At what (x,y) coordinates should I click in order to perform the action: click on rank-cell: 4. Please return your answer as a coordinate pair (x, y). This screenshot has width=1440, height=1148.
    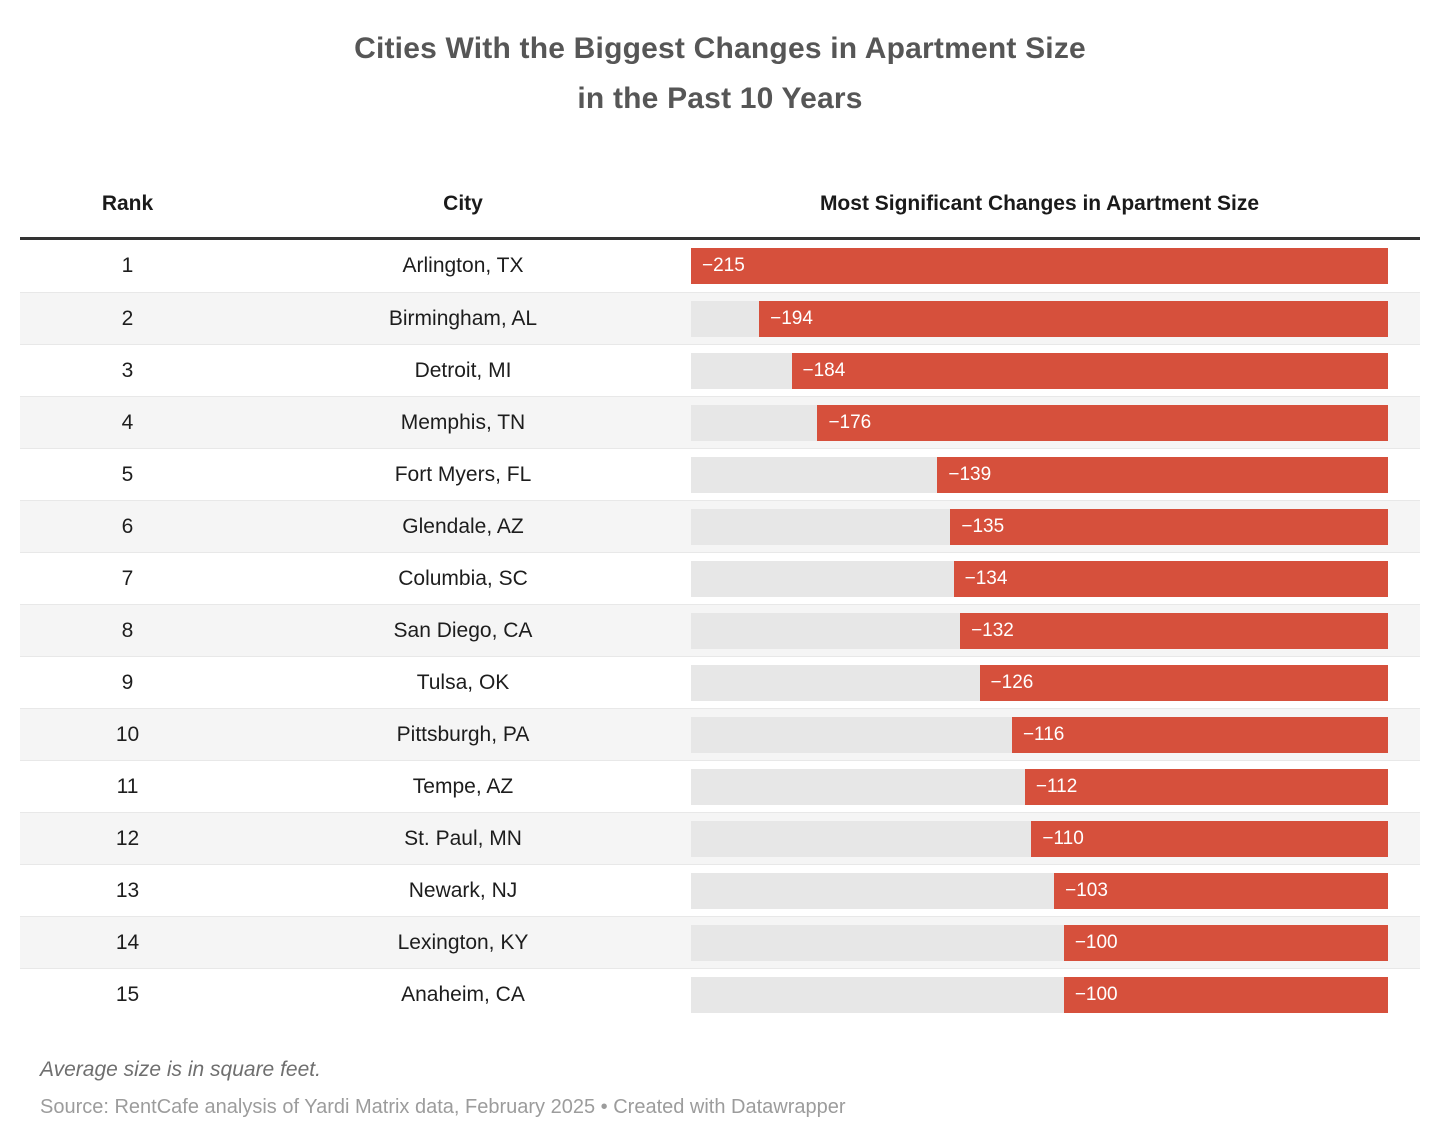
    Looking at the image, I should click on (127, 422).